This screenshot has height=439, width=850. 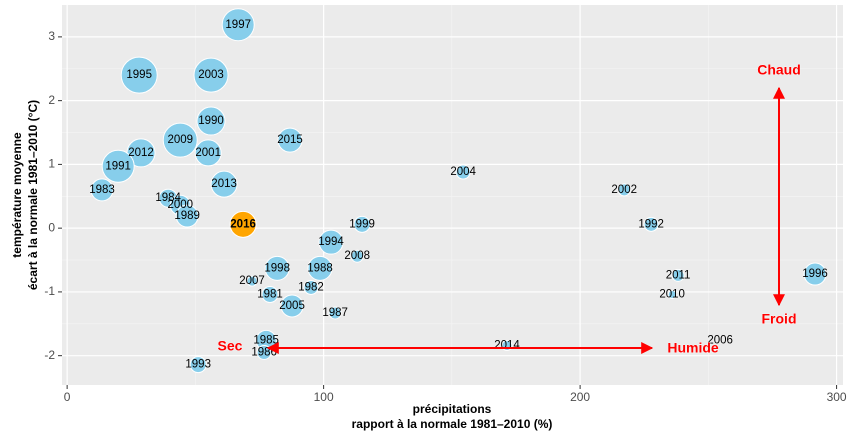 I want to click on point-label: 2008, so click(x=357, y=256).